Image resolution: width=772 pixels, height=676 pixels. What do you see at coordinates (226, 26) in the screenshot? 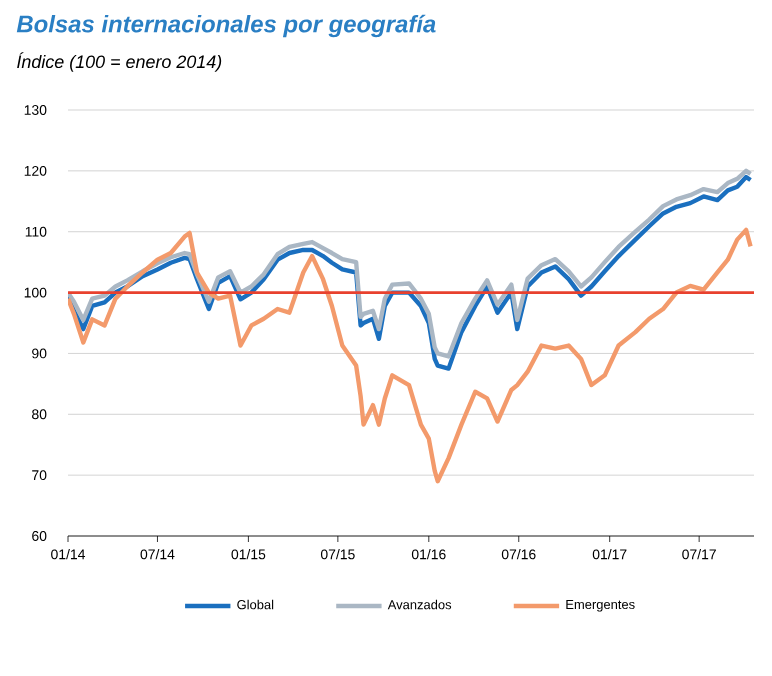
I see `chart-title: Bolsas internacionales por geografía` at bounding box center [226, 26].